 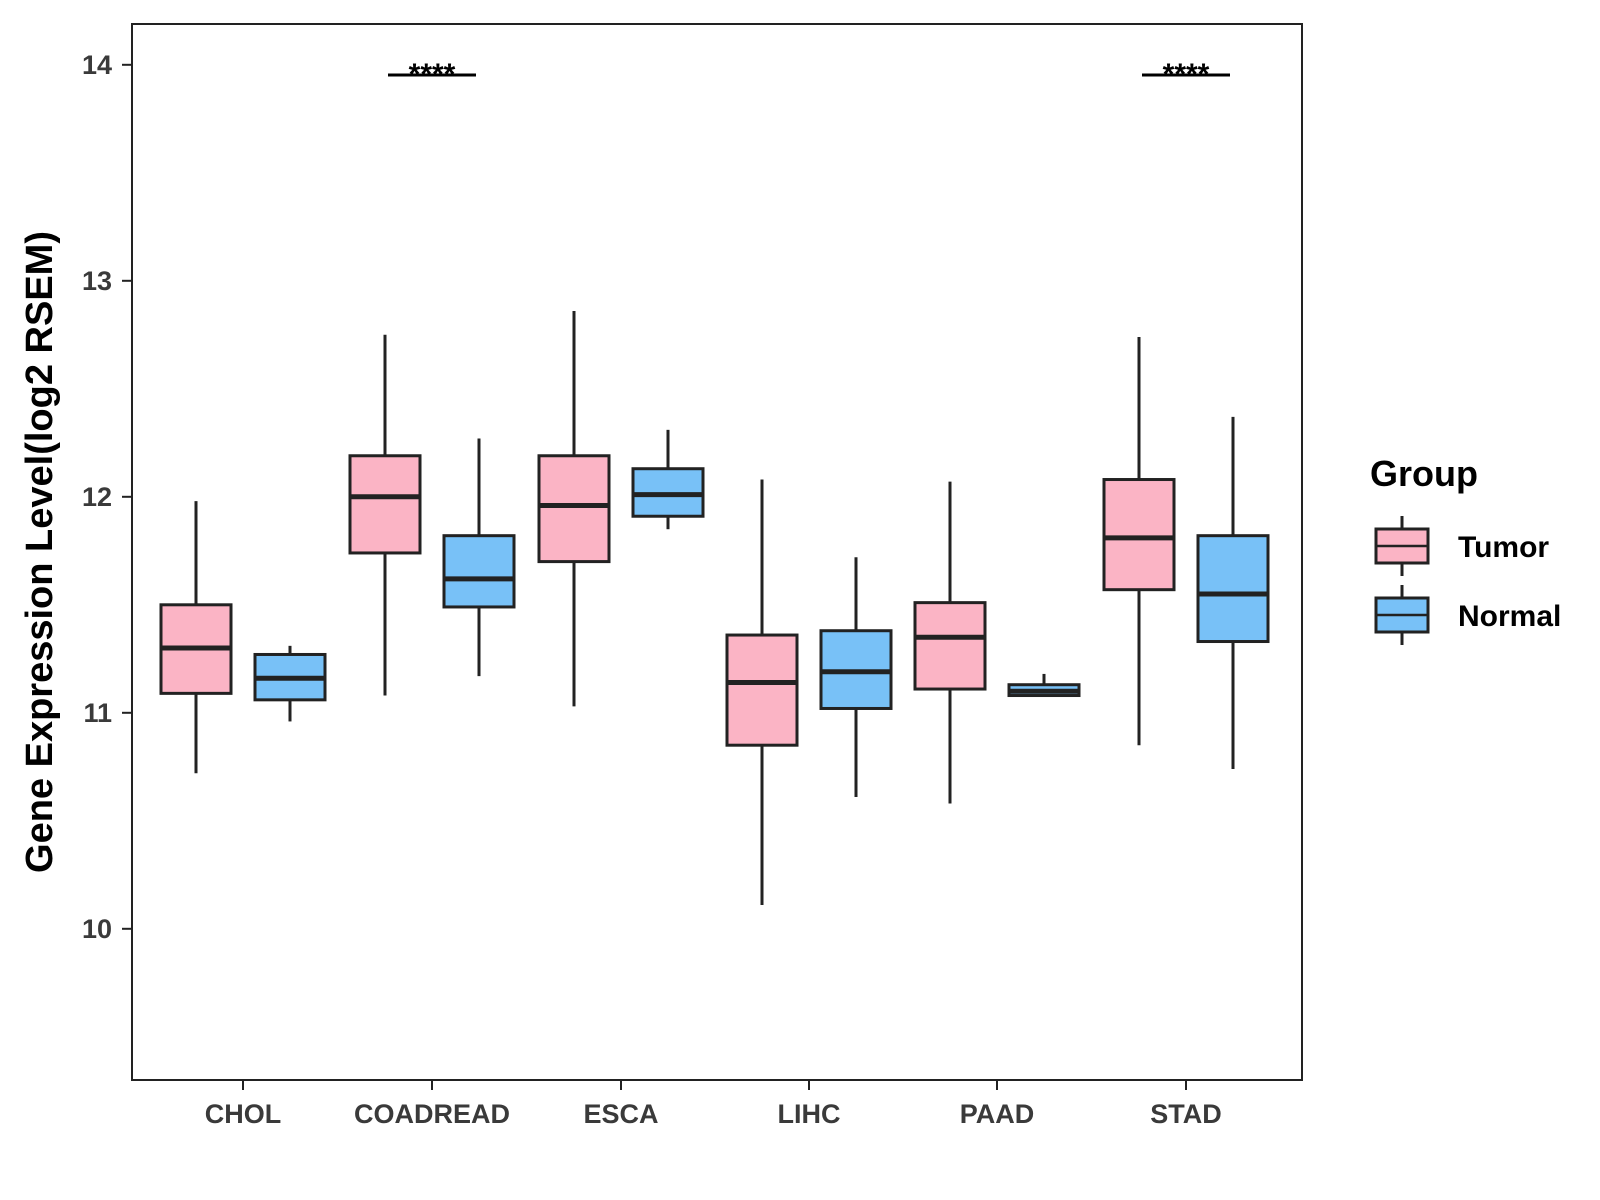 I want to click on x-tick-label: ESCA, so click(x=620, y=1114).